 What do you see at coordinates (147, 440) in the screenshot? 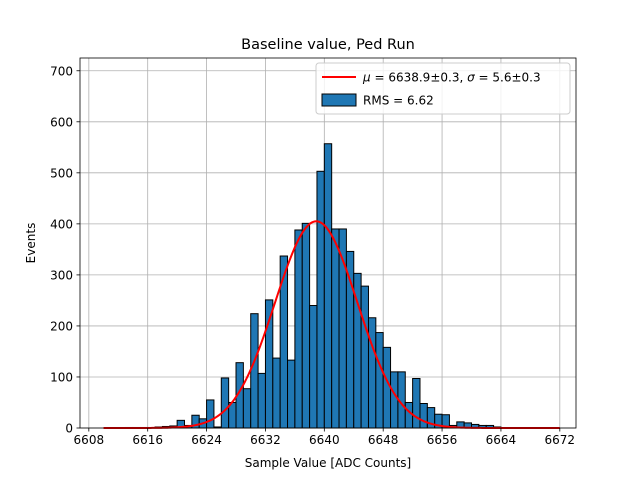
I see `x-tick-label: 6616` at bounding box center [147, 440].